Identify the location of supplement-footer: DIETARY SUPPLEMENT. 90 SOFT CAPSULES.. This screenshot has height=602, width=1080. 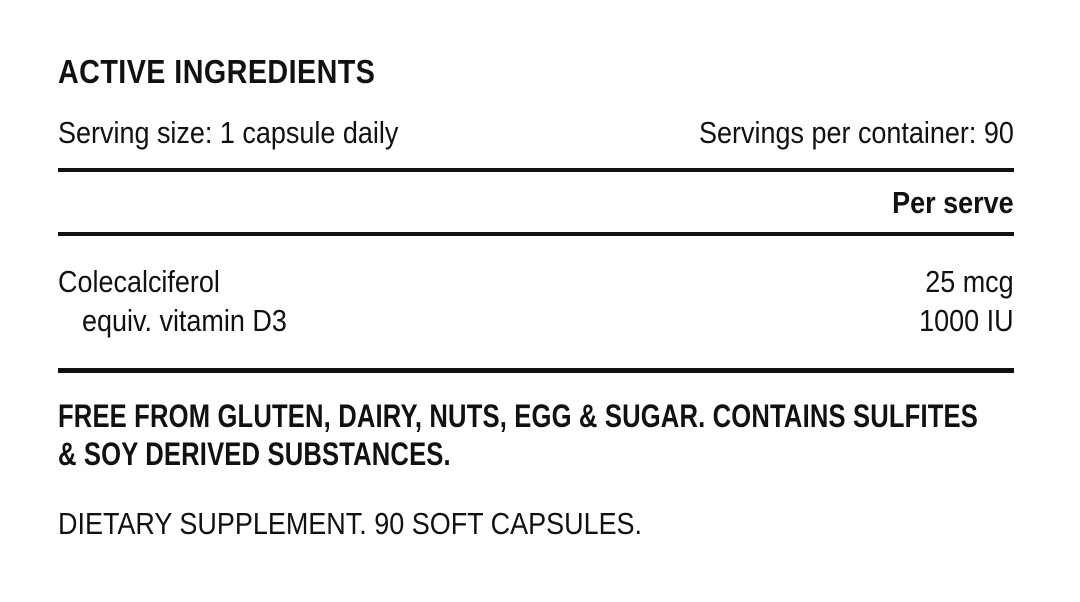
(536, 524).